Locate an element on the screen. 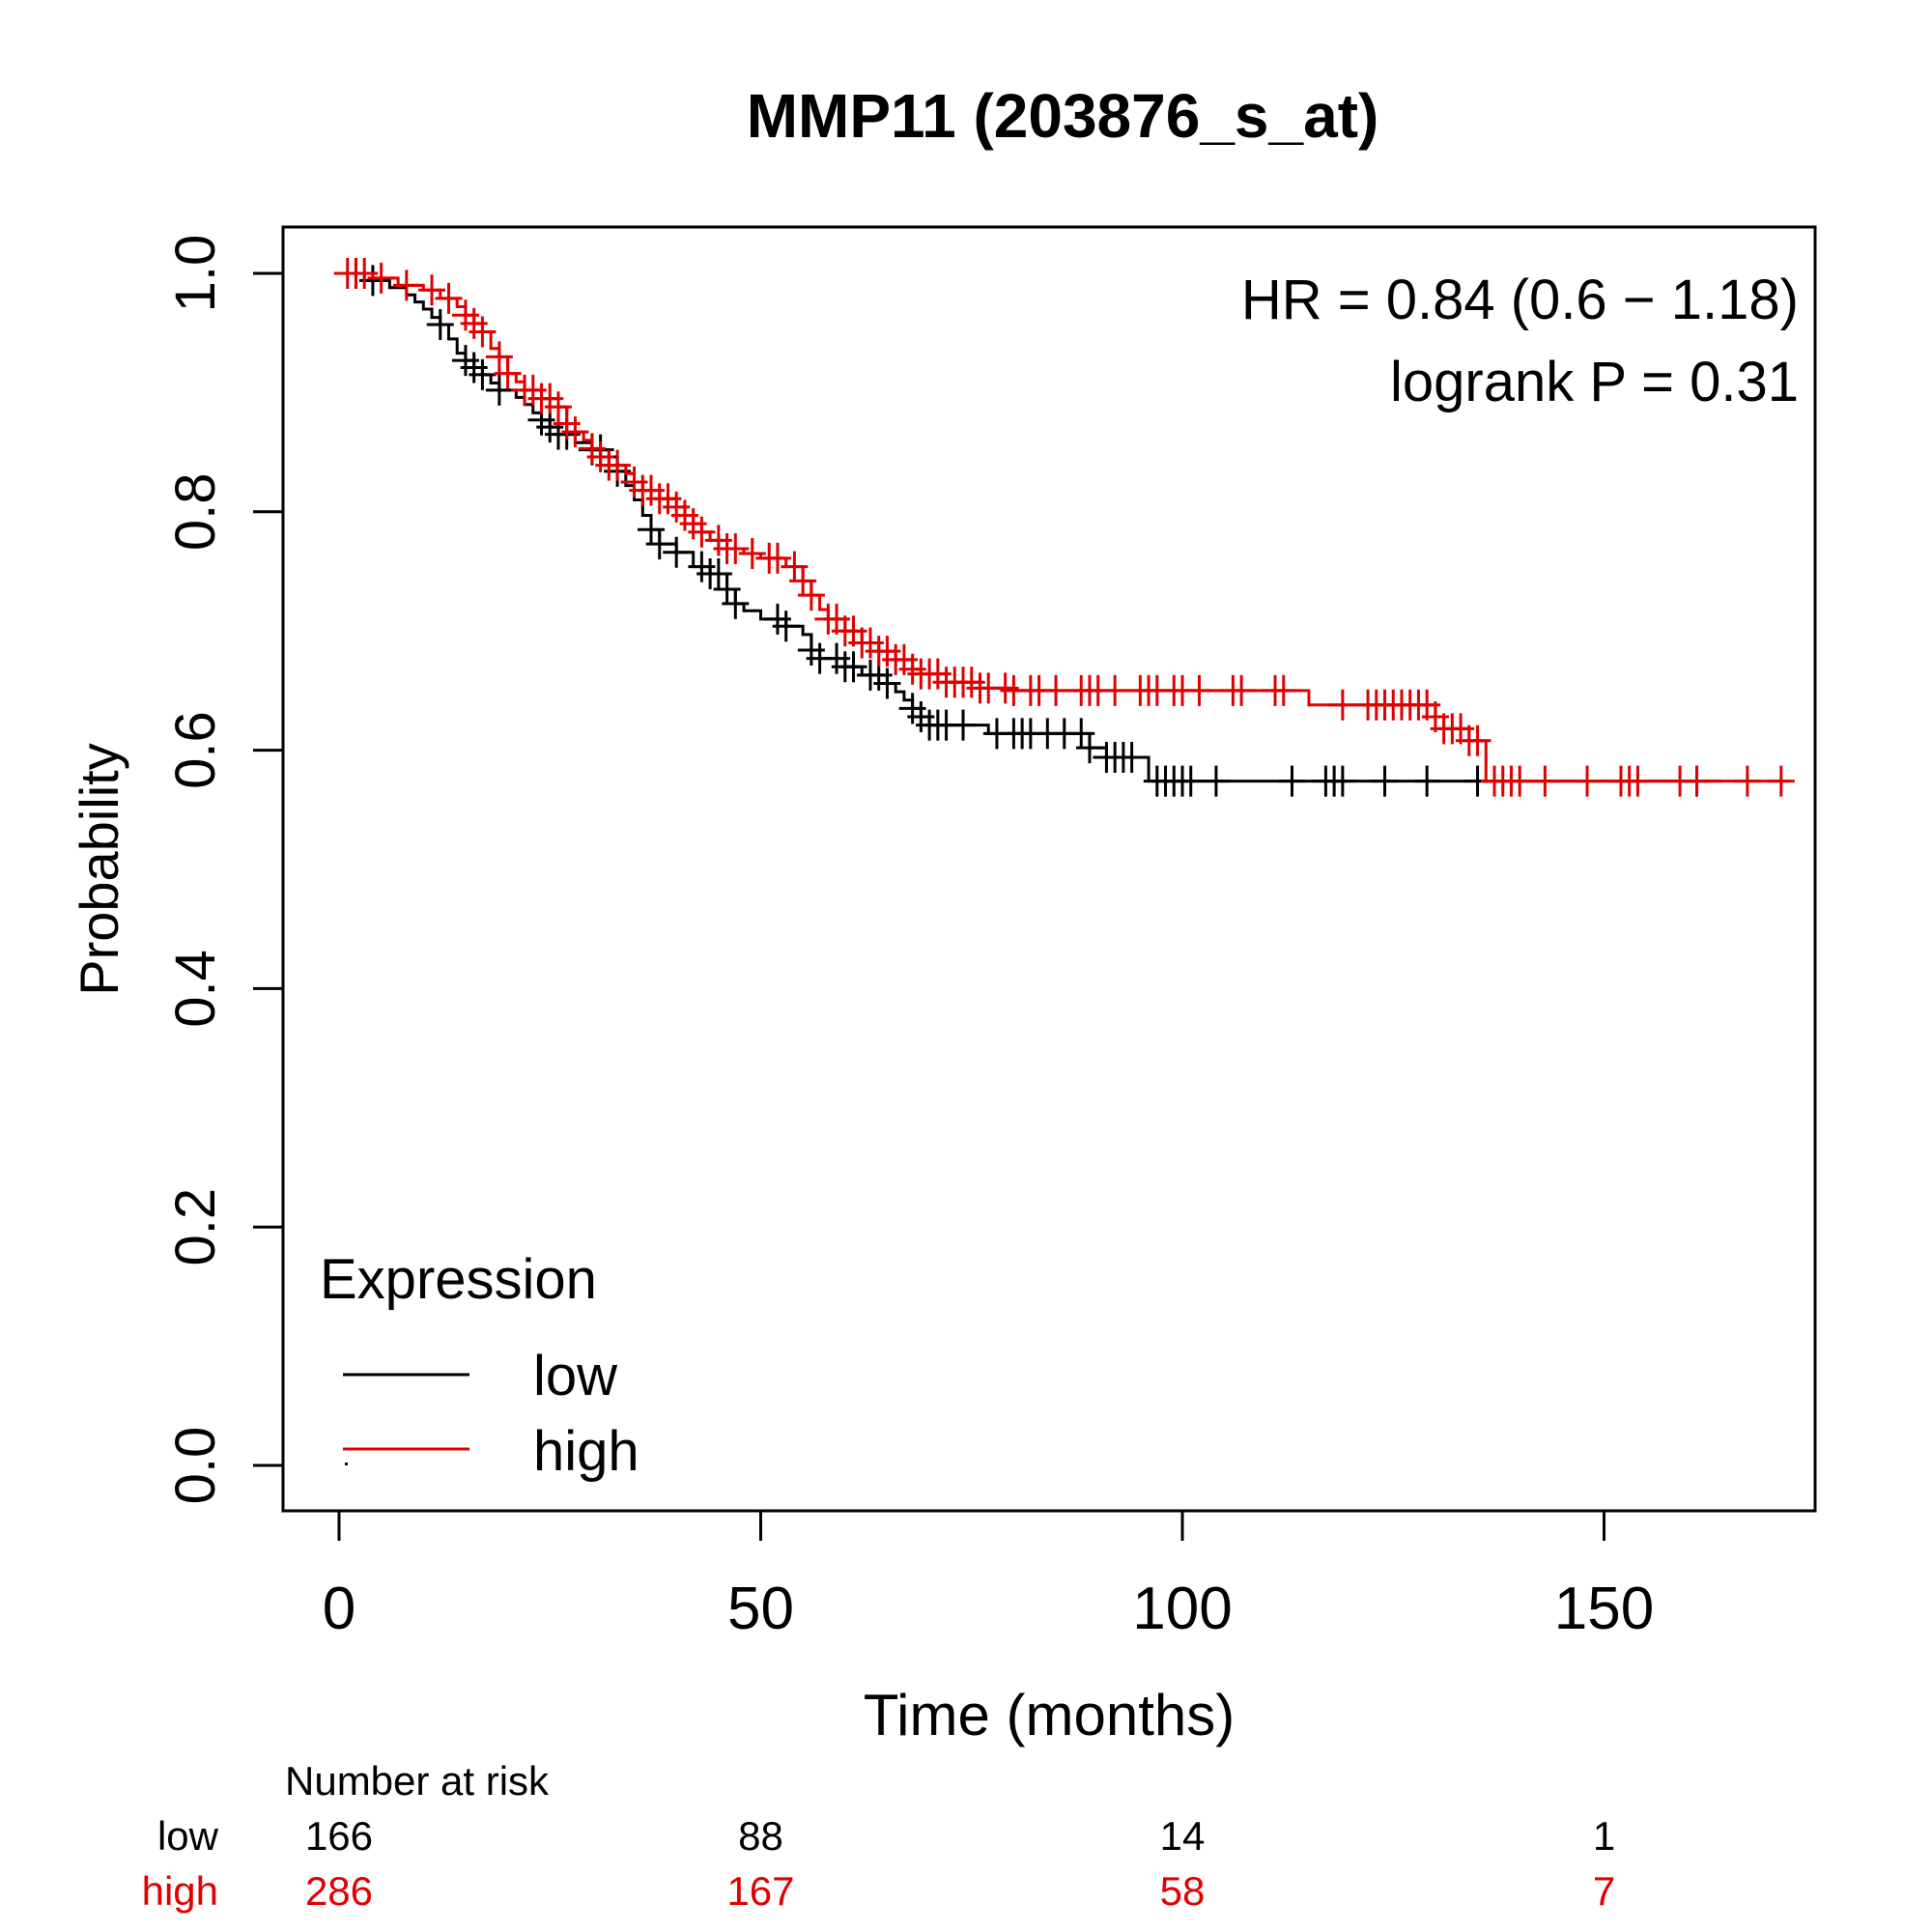 This screenshot has height=1932, width=1932. x-tick-label: 150 is located at coordinates (1604, 1609).